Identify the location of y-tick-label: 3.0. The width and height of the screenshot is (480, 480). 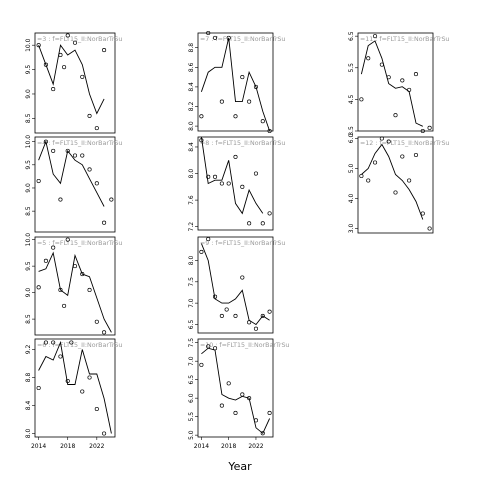
(351, 229).